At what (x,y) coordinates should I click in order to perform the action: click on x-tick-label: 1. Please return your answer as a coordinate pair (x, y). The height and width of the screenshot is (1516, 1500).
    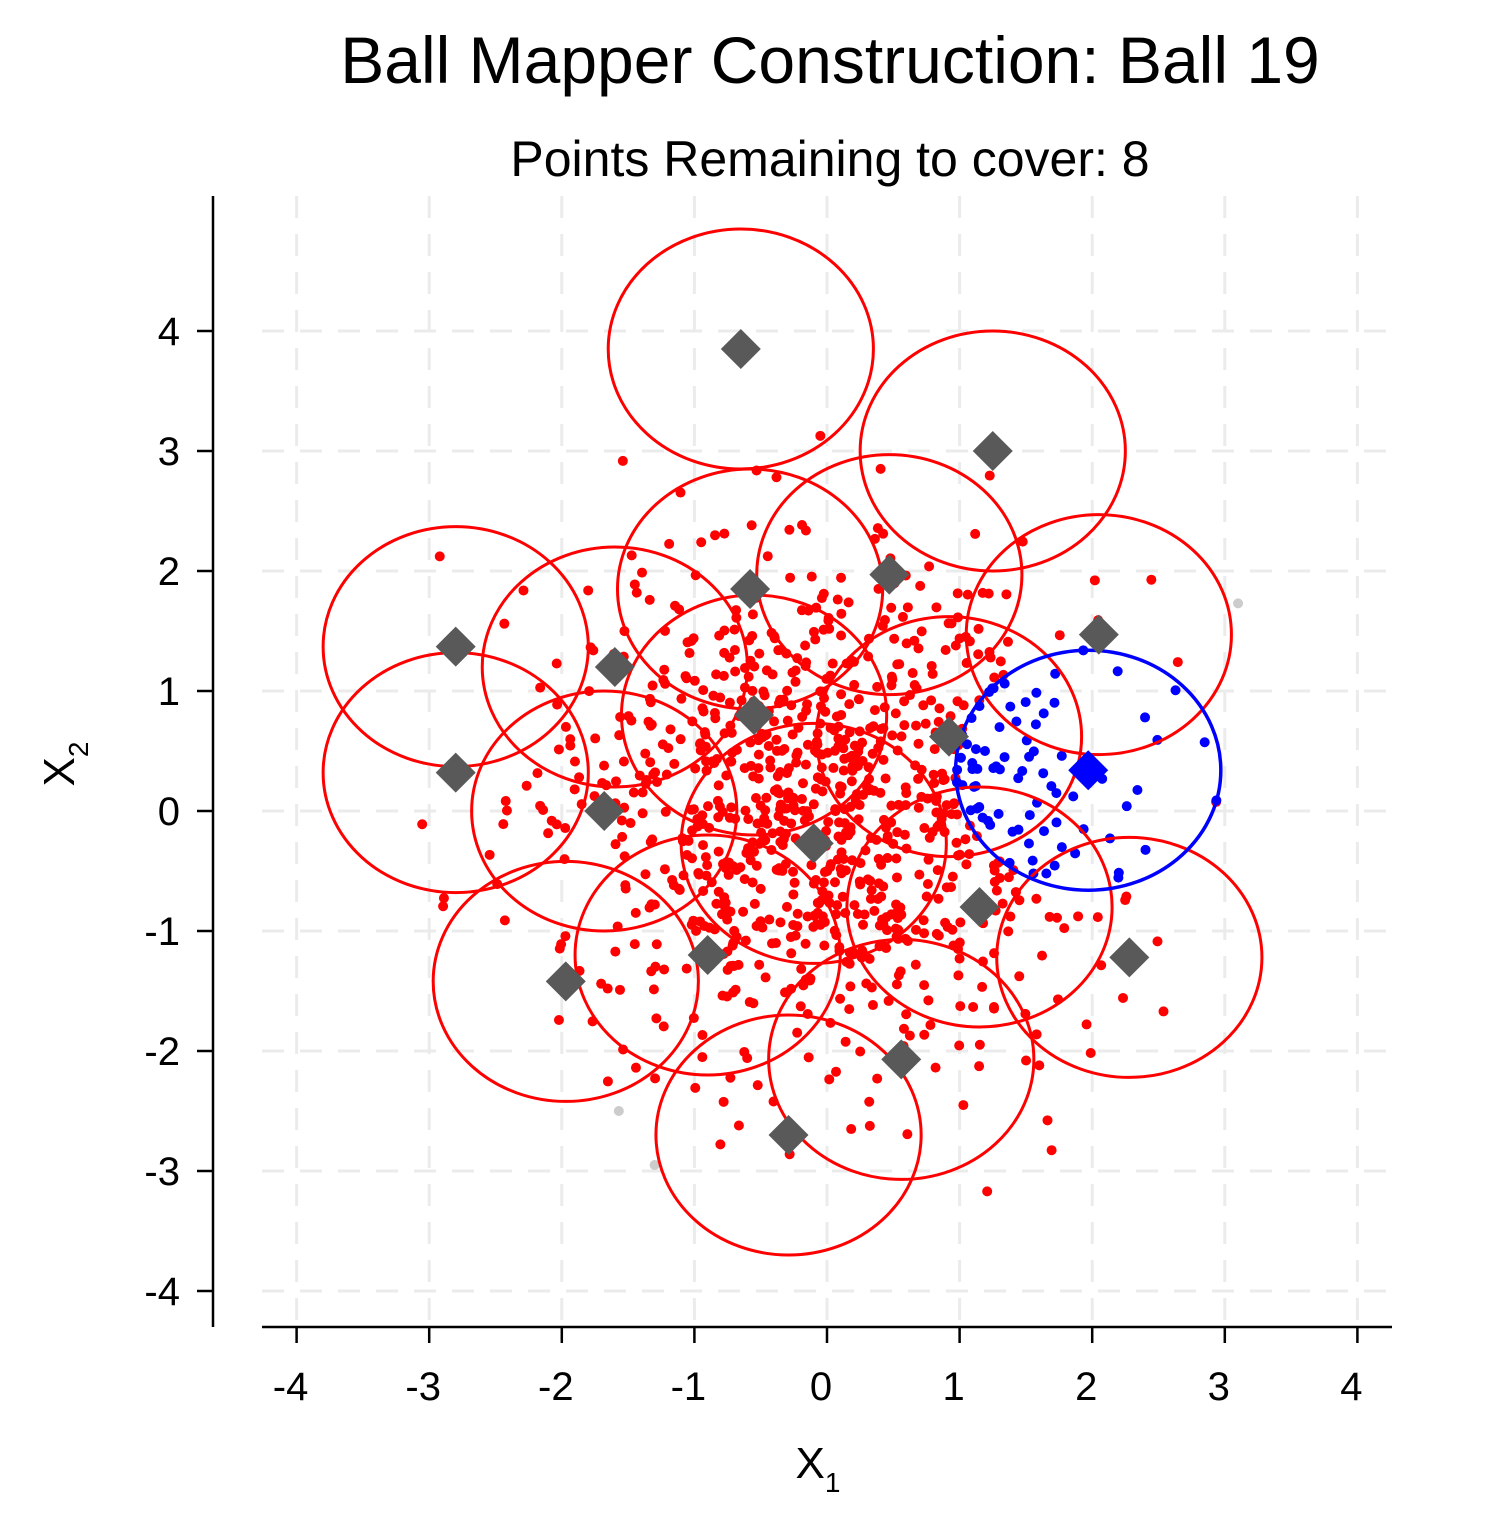
    Looking at the image, I should click on (953, 1387).